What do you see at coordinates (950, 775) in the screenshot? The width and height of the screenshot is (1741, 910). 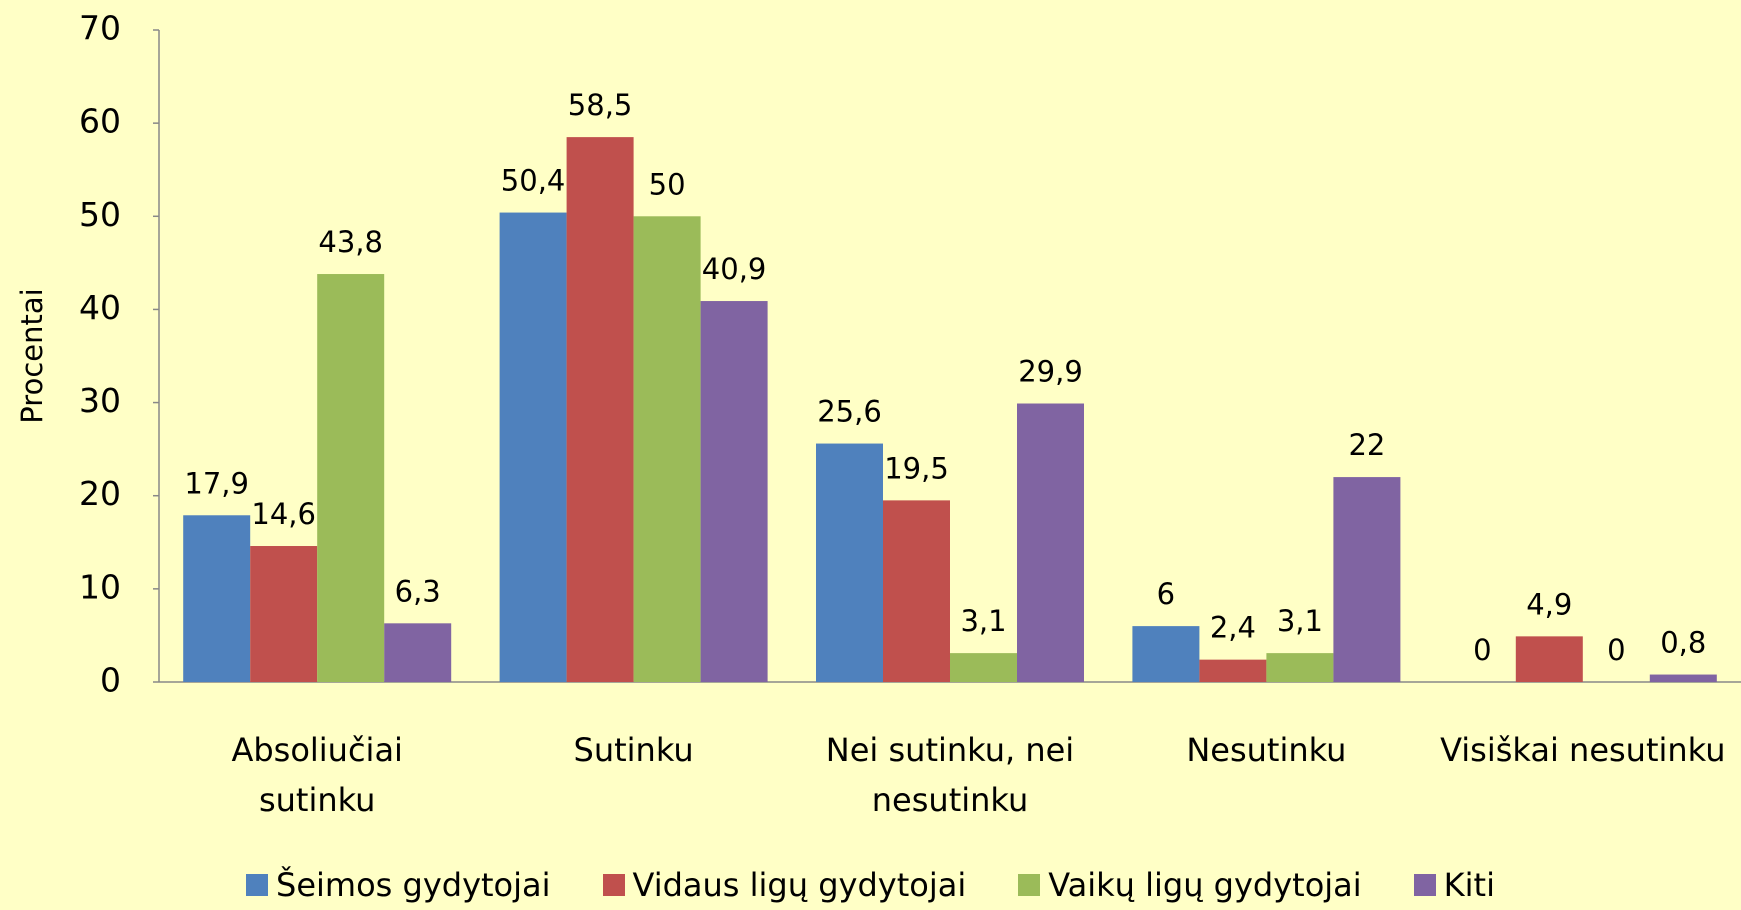 I see `x-tick-label: Nei sutinku, nei nesutinku` at bounding box center [950, 775].